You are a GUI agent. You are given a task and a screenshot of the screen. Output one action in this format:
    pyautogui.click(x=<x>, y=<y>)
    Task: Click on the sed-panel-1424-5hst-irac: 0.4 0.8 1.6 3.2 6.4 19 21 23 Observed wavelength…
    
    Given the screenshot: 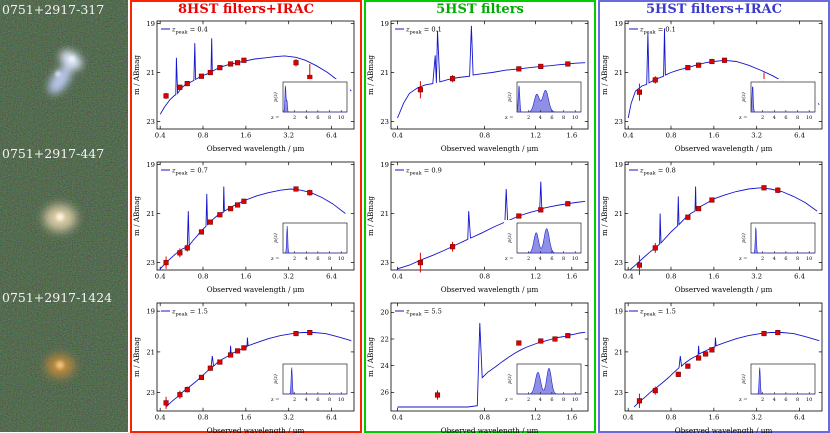 What is the action you would take?
    pyautogui.click(x=711, y=367)
    